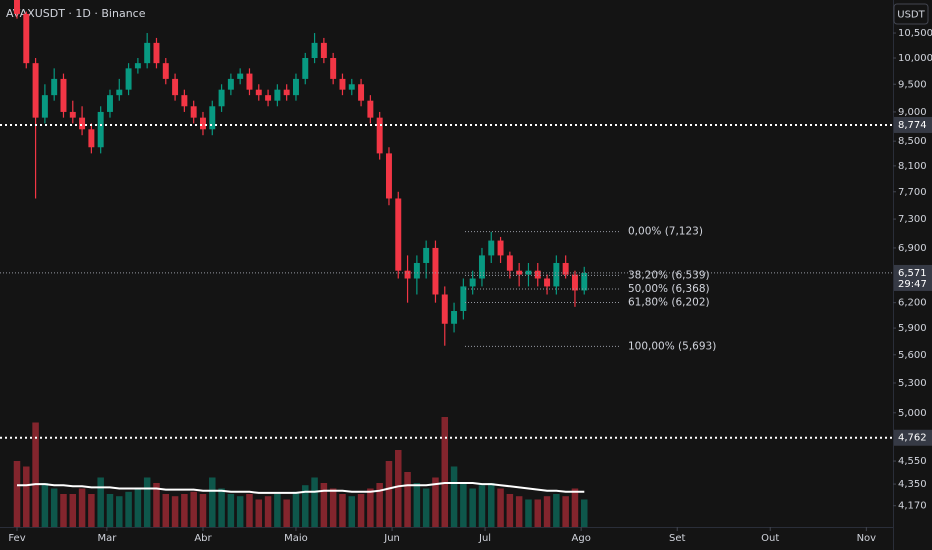 The image size is (932, 550). Describe the element at coordinates (770, 538) in the screenshot. I see `x-tick-label: Out` at that location.